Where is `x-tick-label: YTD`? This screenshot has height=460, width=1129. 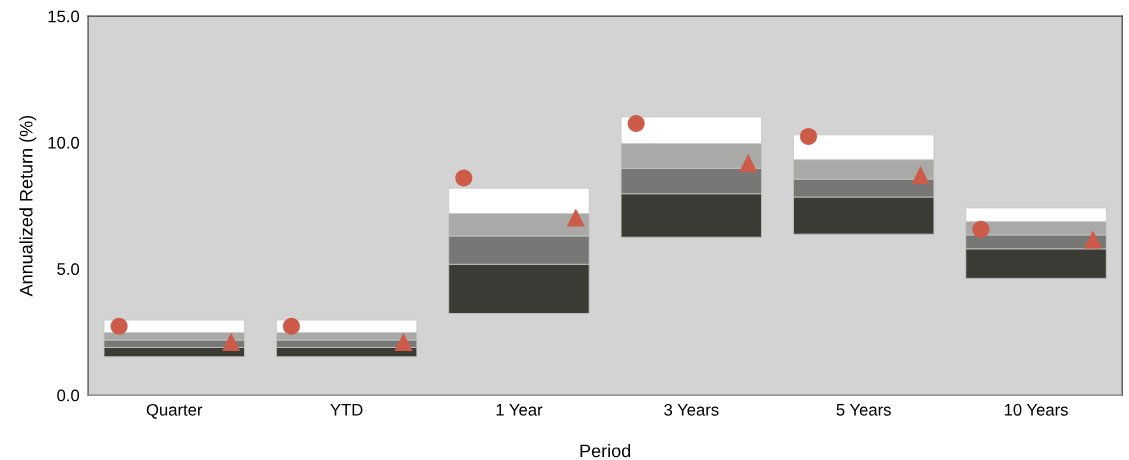 x-tick-label: YTD is located at coordinates (346, 410).